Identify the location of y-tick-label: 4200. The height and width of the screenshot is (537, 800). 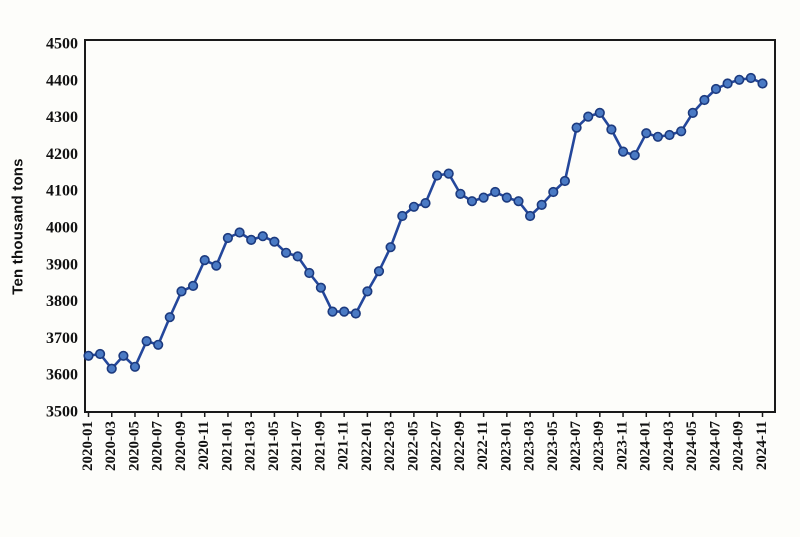
(62, 154).